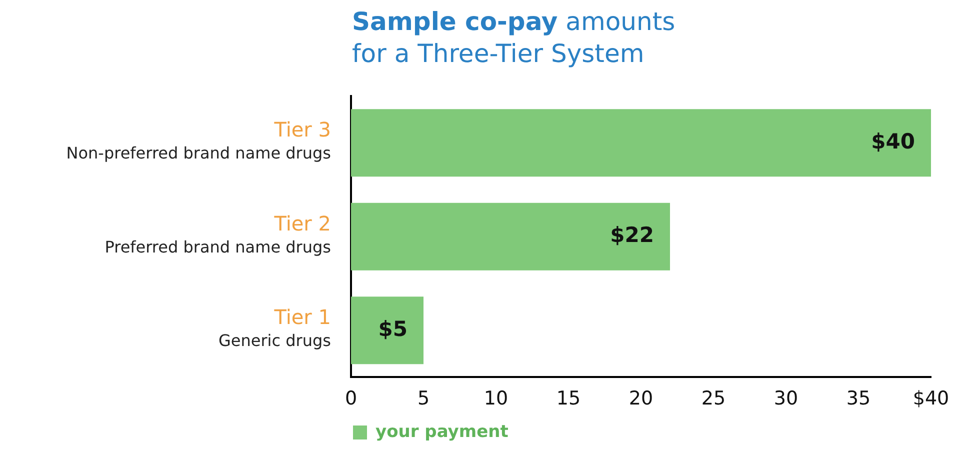  Describe the element at coordinates (198, 140) in the screenshot. I see `y-tick-label: Tier 3 Non-preferred brand name drugs` at that location.